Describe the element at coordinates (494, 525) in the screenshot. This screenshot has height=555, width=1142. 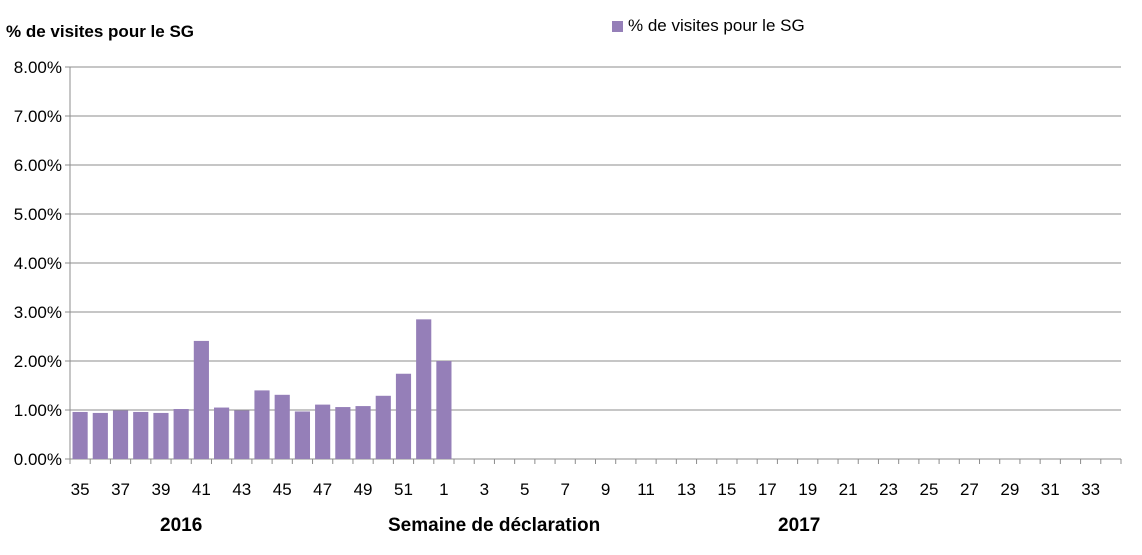
I see `x-axis-title: Semaine de déclaration` at that location.